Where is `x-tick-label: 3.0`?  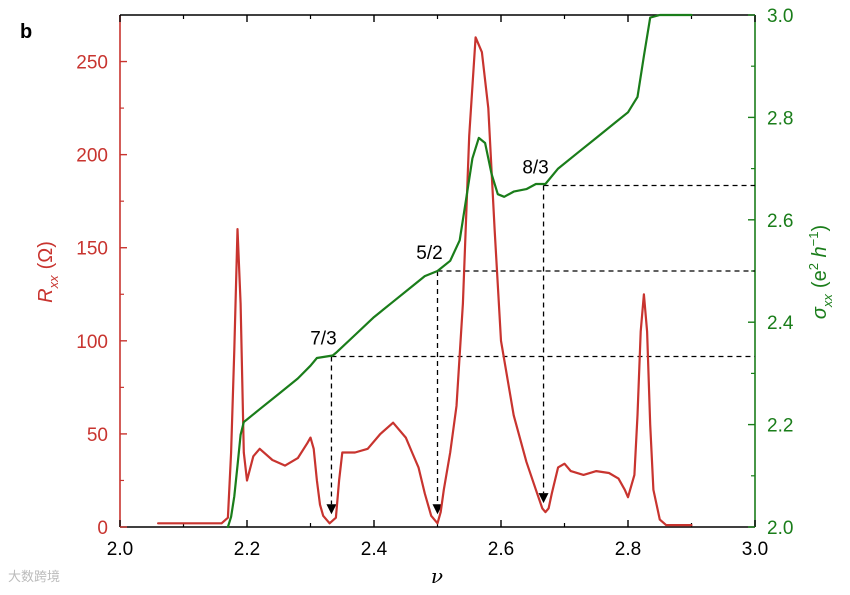 x-tick-label: 3.0 is located at coordinates (755, 549).